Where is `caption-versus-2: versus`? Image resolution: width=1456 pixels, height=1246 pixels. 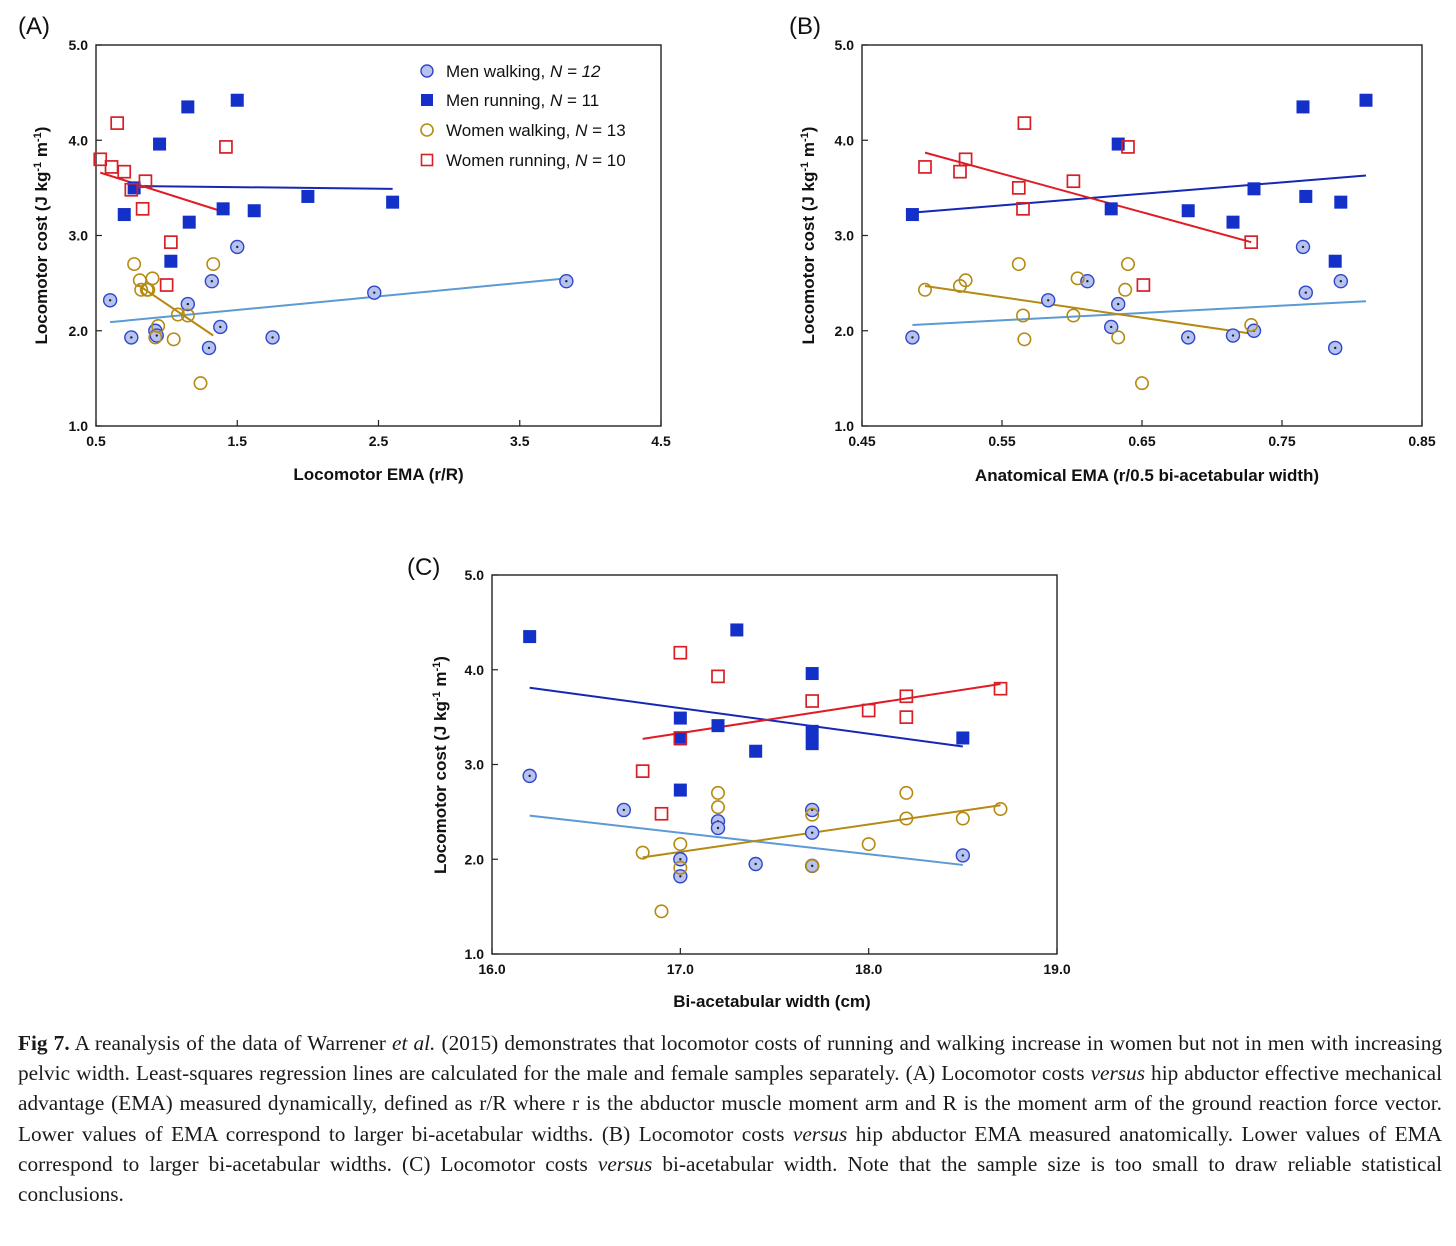
caption-versus-2: versus is located at coordinates (820, 1133).